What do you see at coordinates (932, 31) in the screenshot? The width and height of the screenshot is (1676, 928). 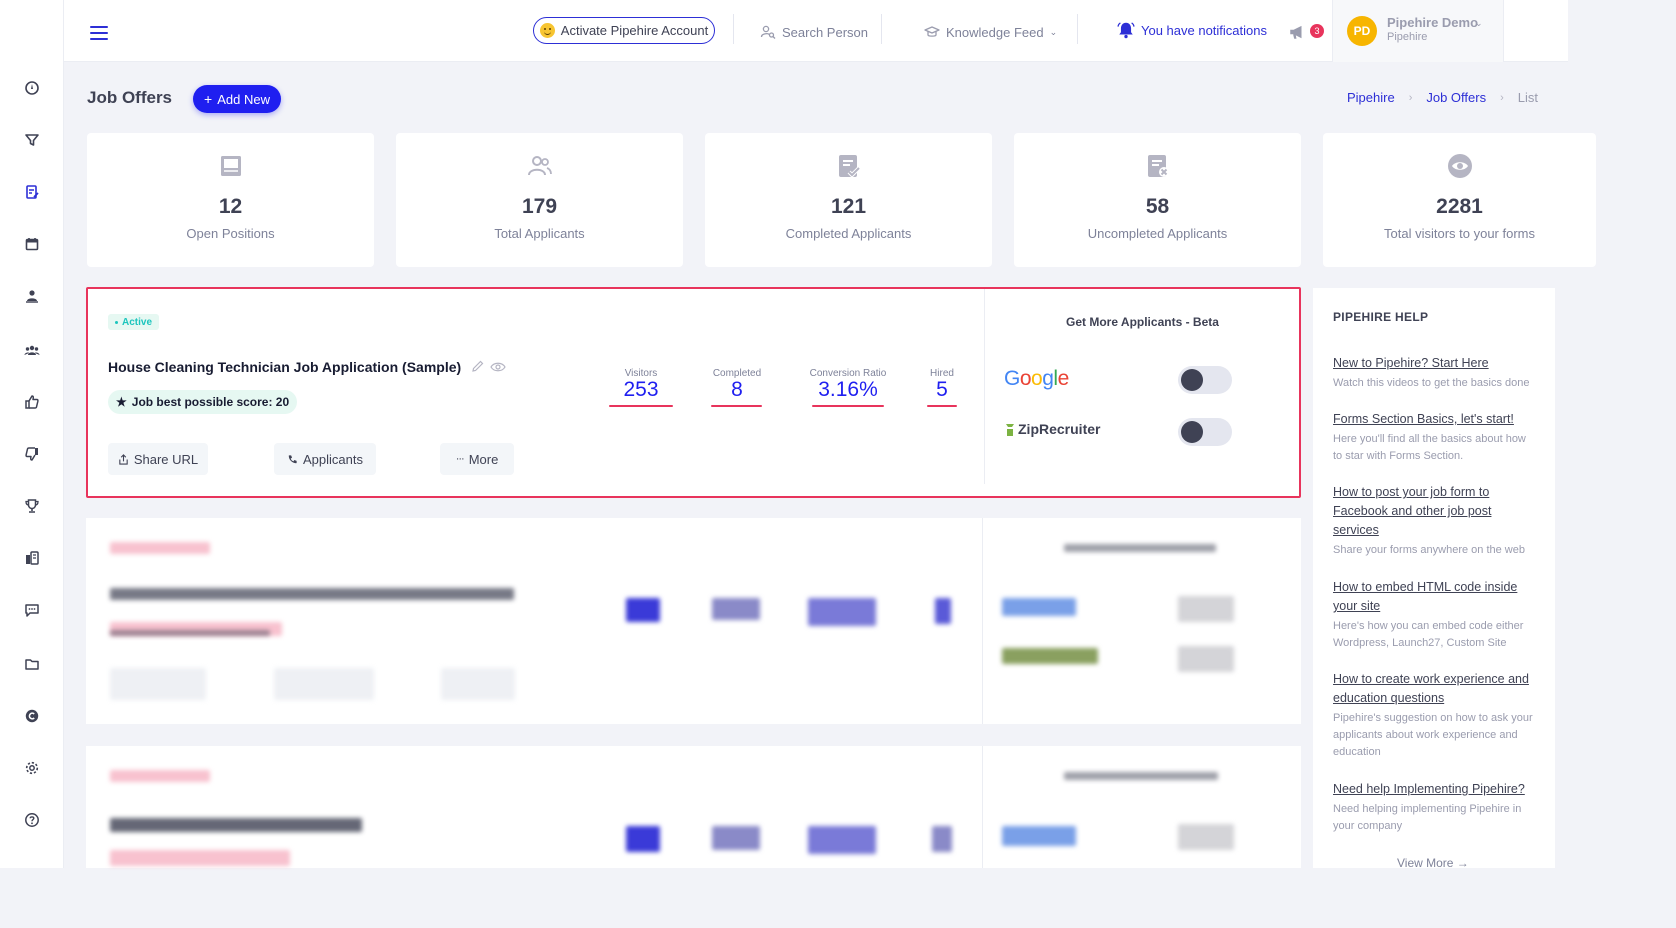 I see `graduation-cap-icon` at bounding box center [932, 31].